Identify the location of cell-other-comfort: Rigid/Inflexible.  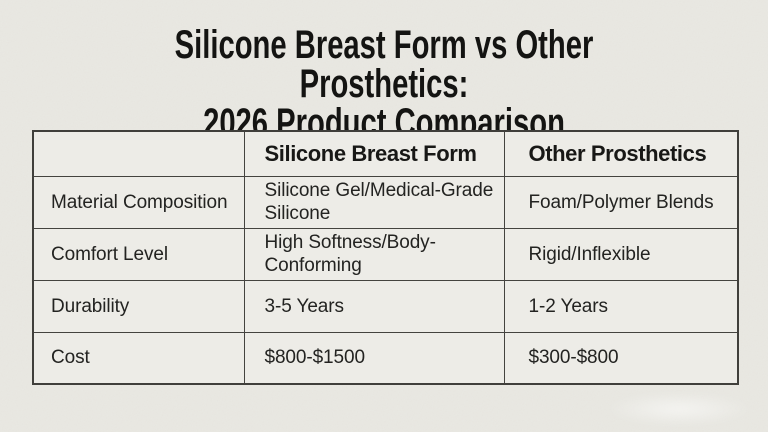
(621, 254).